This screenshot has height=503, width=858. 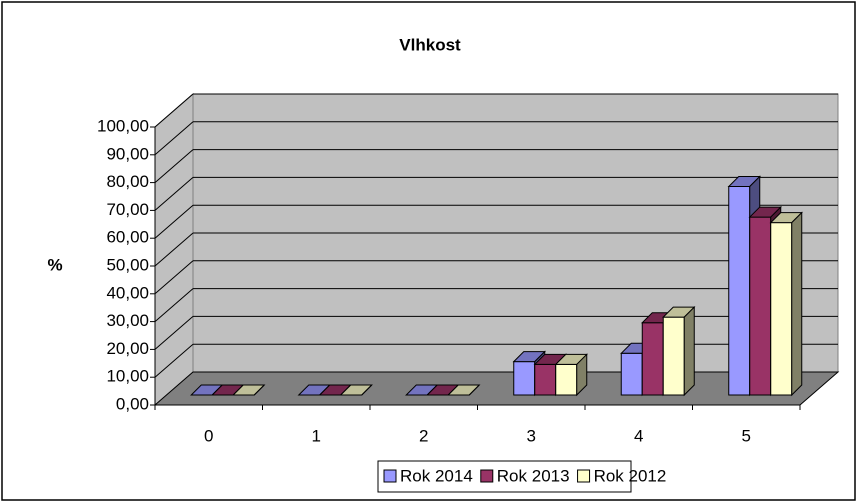 I want to click on x-tick-label: 1, so click(x=316, y=435).